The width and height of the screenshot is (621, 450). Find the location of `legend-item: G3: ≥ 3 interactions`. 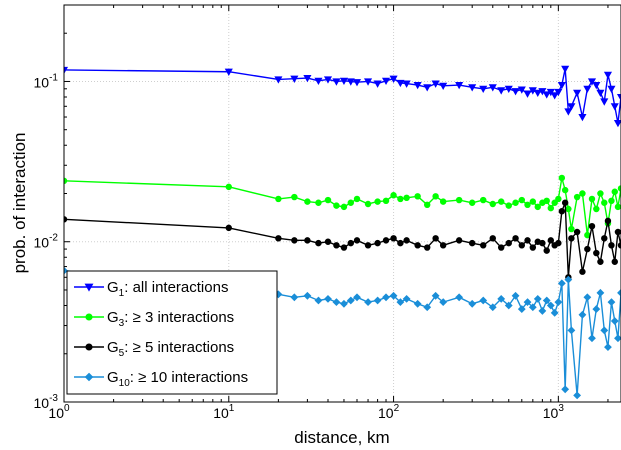

legend-item: G3: ≥ 3 interactions is located at coordinates (154, 319).